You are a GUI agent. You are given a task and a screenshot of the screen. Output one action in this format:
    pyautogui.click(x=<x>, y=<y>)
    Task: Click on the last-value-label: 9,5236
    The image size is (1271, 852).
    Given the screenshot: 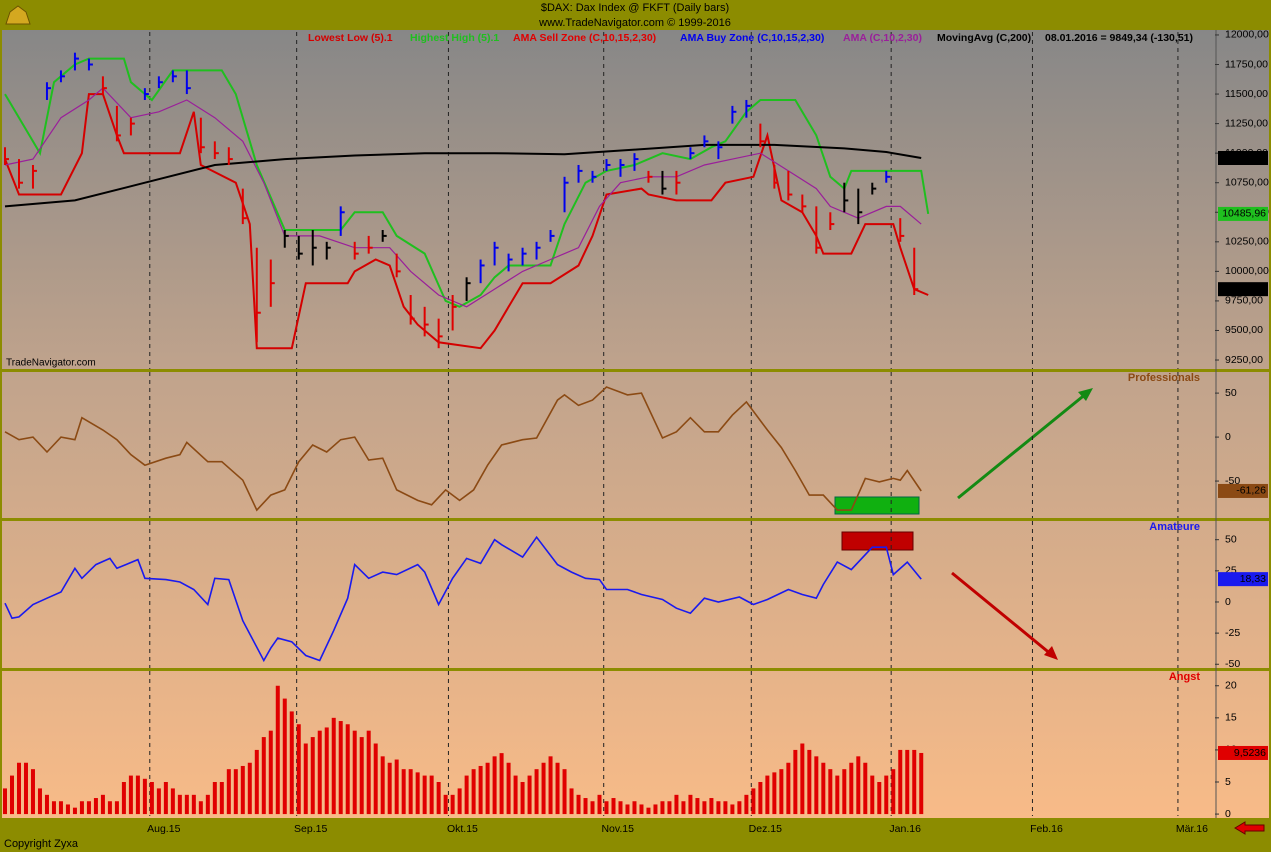 What is the action you would take?
    pyautogui.click(x=1250, y=753)
    